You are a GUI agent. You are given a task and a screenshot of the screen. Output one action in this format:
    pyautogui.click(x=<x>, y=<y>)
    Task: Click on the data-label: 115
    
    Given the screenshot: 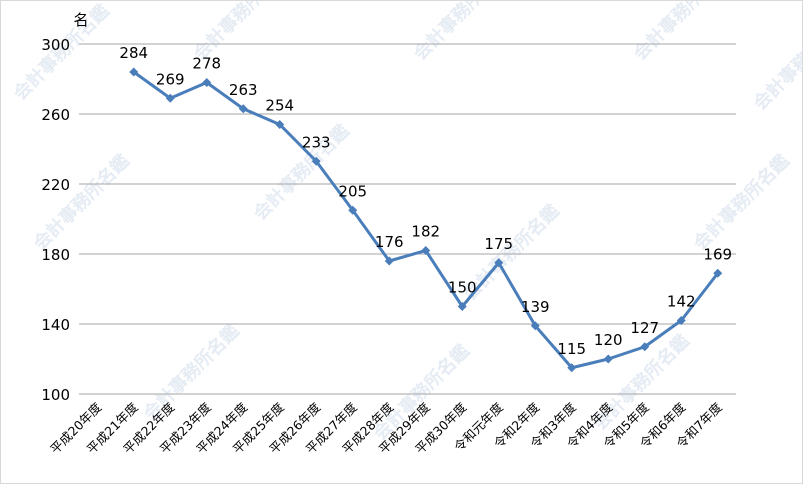 What is the action you would take?
    pyautogui.click(x=571, y=349)
    